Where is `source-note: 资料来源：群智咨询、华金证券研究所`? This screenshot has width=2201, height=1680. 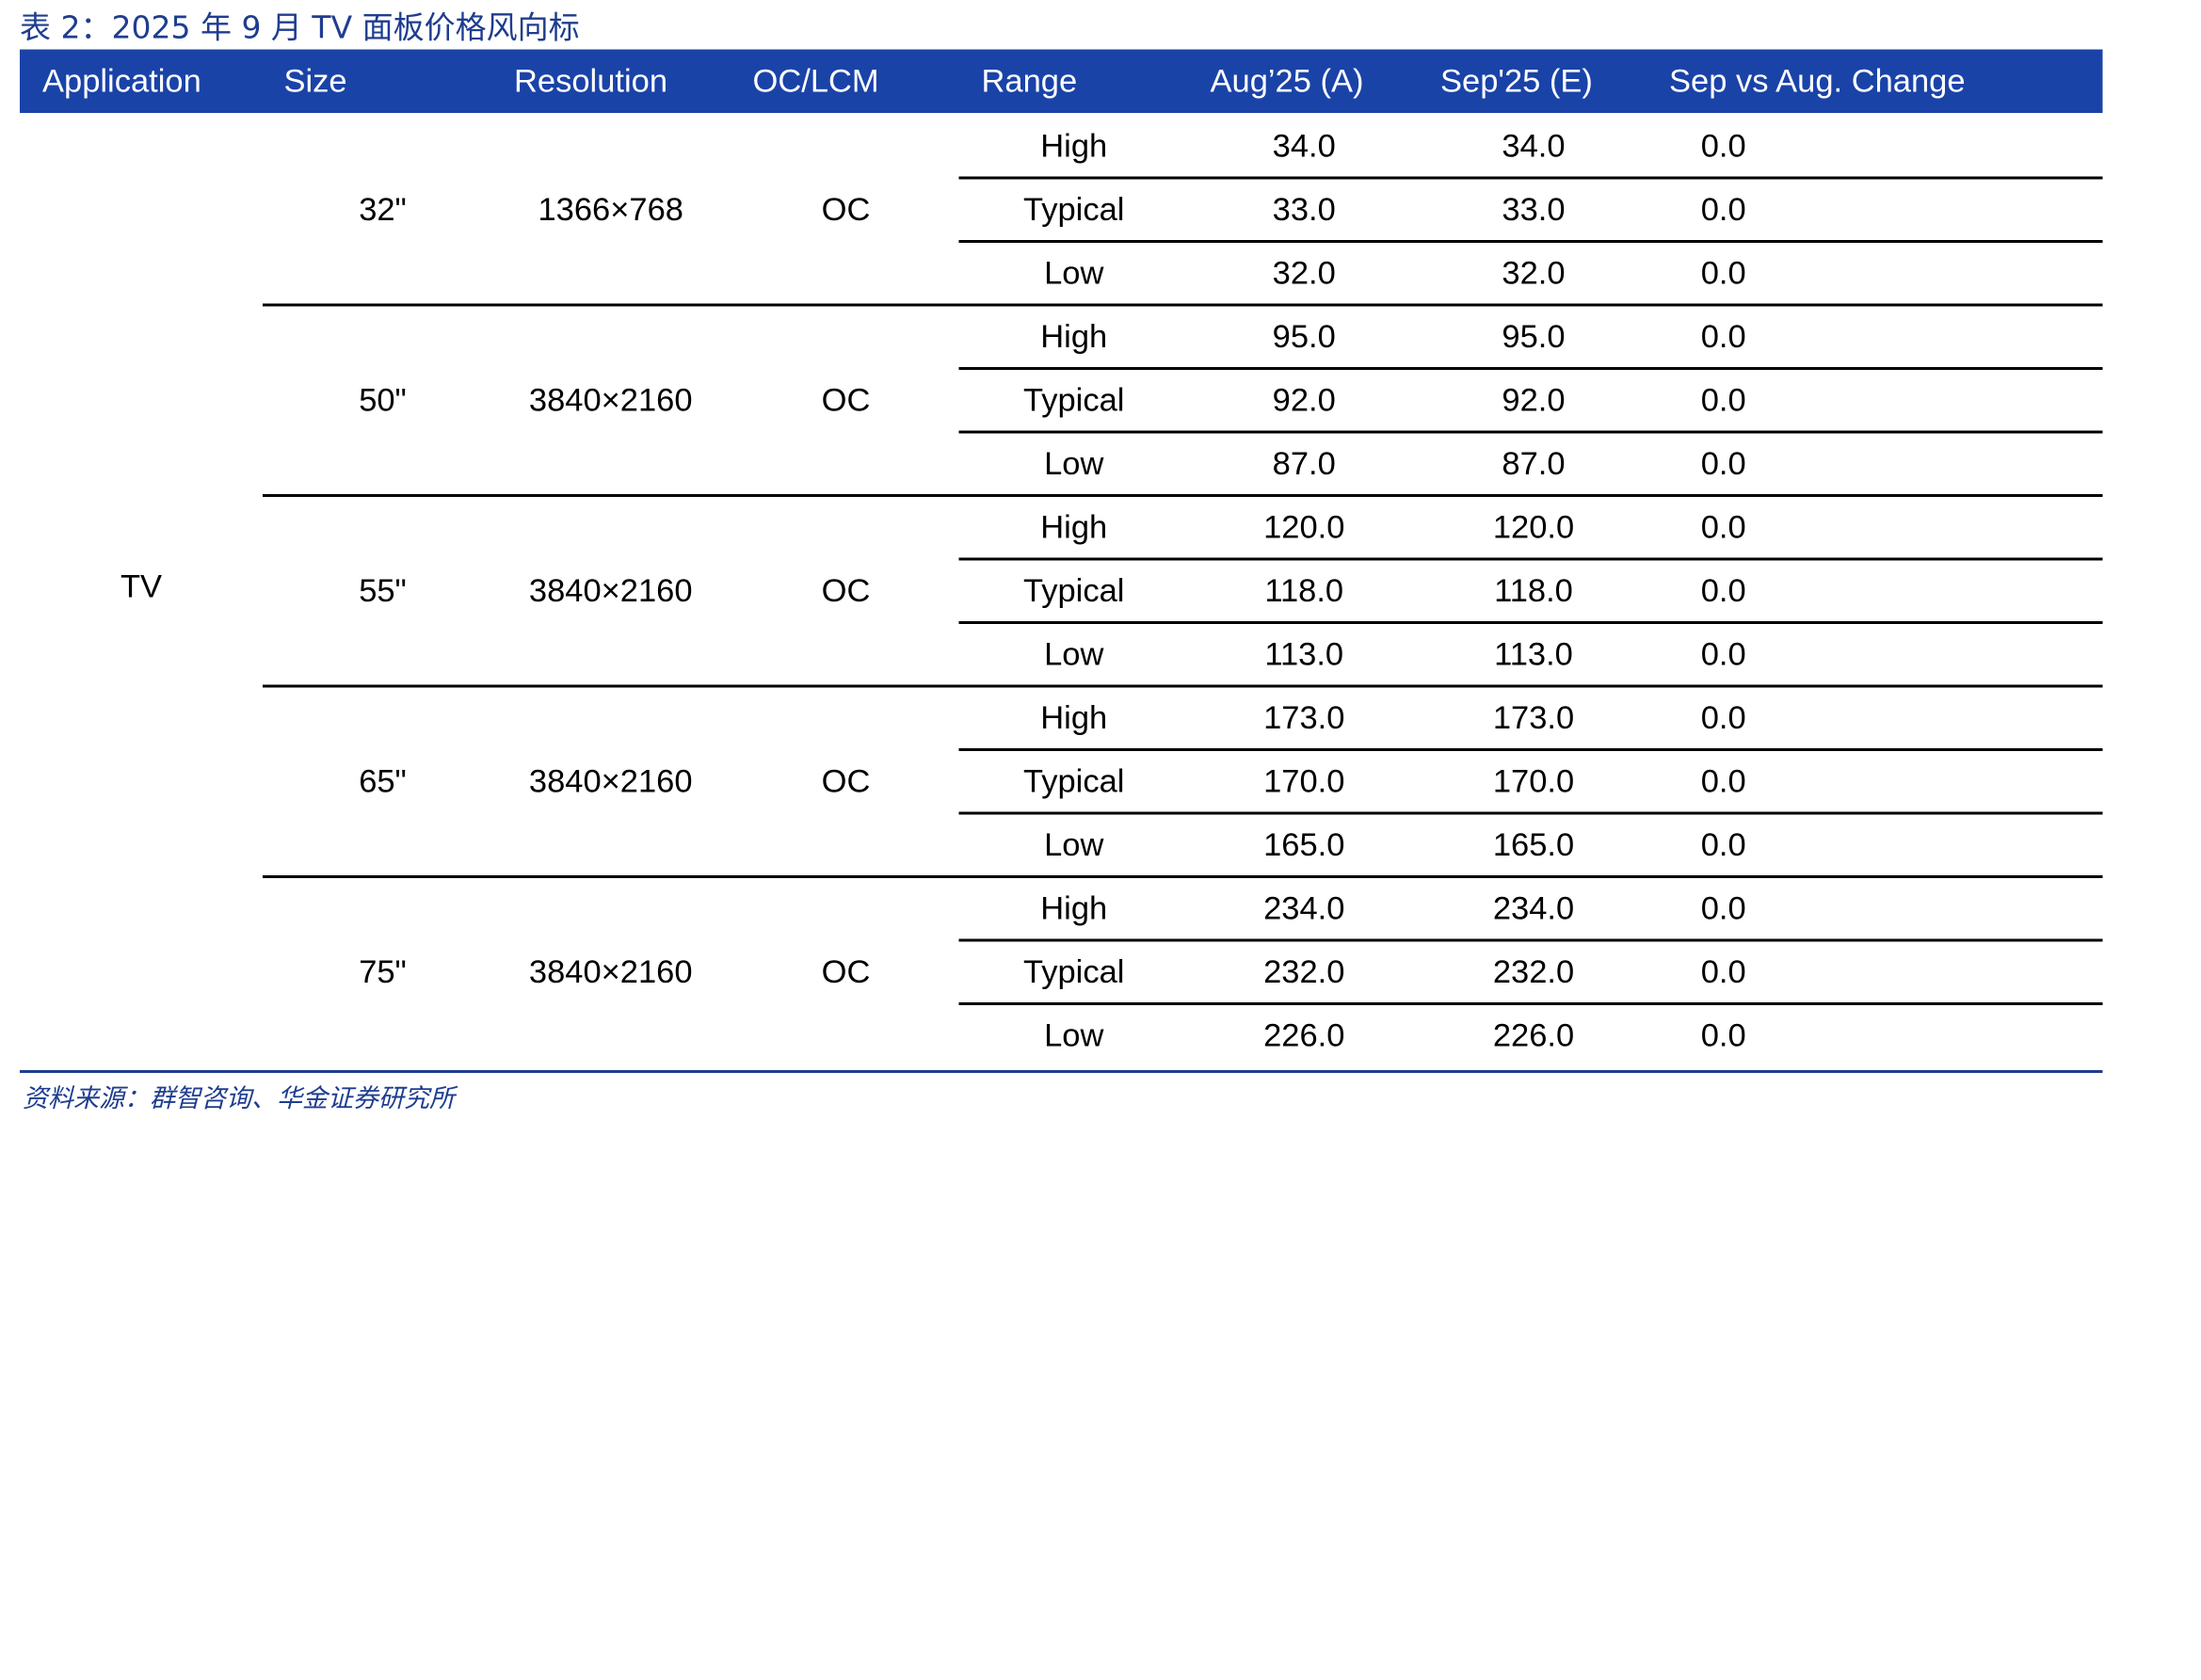 source-note: 资料来源：群智咨询、华金证券研究所 is located at coordinates (239, 1099).